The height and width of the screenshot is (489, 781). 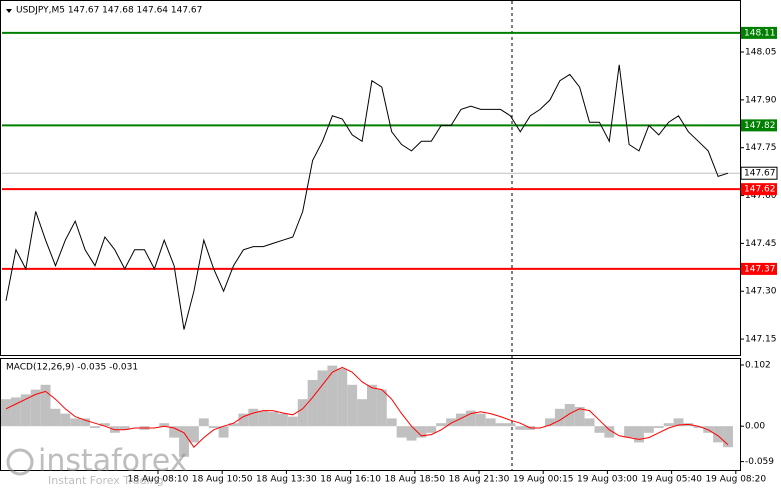 I want to click on y-tick-label: 147.75, so click(x=761, y=148).